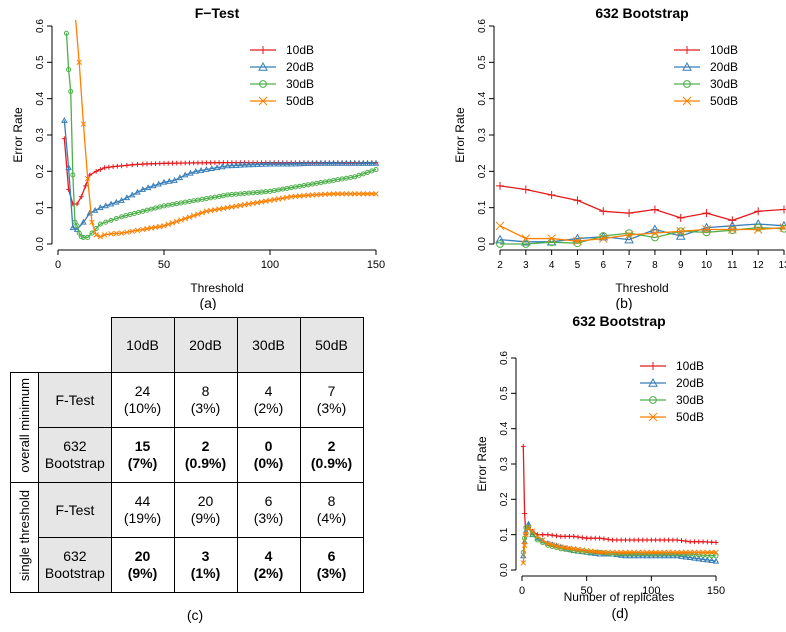 This screenshot has width=786, height=632. What do you see at coordinates (75, 455) in the screenshot?
I see `row-label-bootstrap: 632 Bootstrap` at bounding box center [75, 455].